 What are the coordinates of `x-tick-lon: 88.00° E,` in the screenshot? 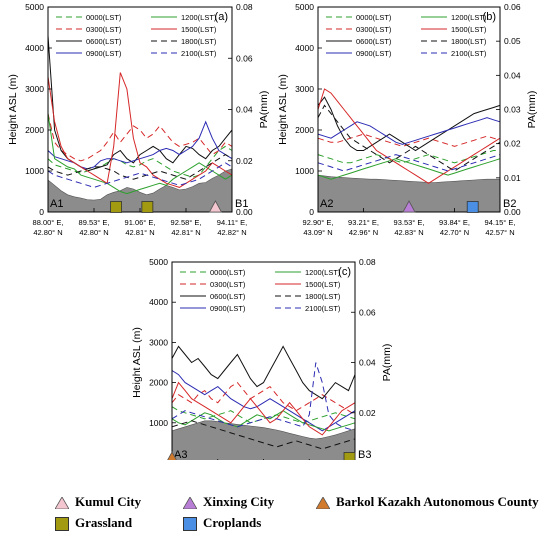 It's located at (48, 222).